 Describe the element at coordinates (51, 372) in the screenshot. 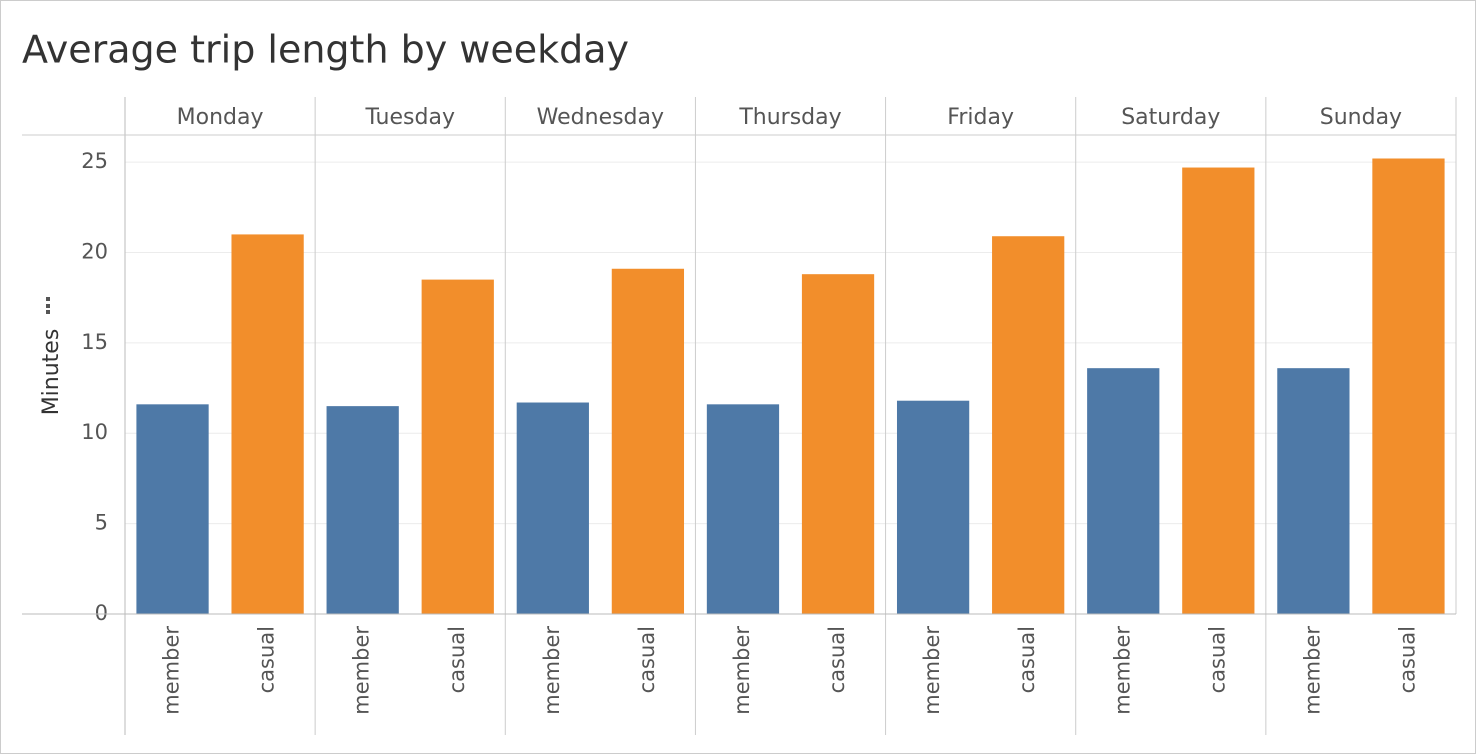

I see `y-axis-label: Minutes` at that location.